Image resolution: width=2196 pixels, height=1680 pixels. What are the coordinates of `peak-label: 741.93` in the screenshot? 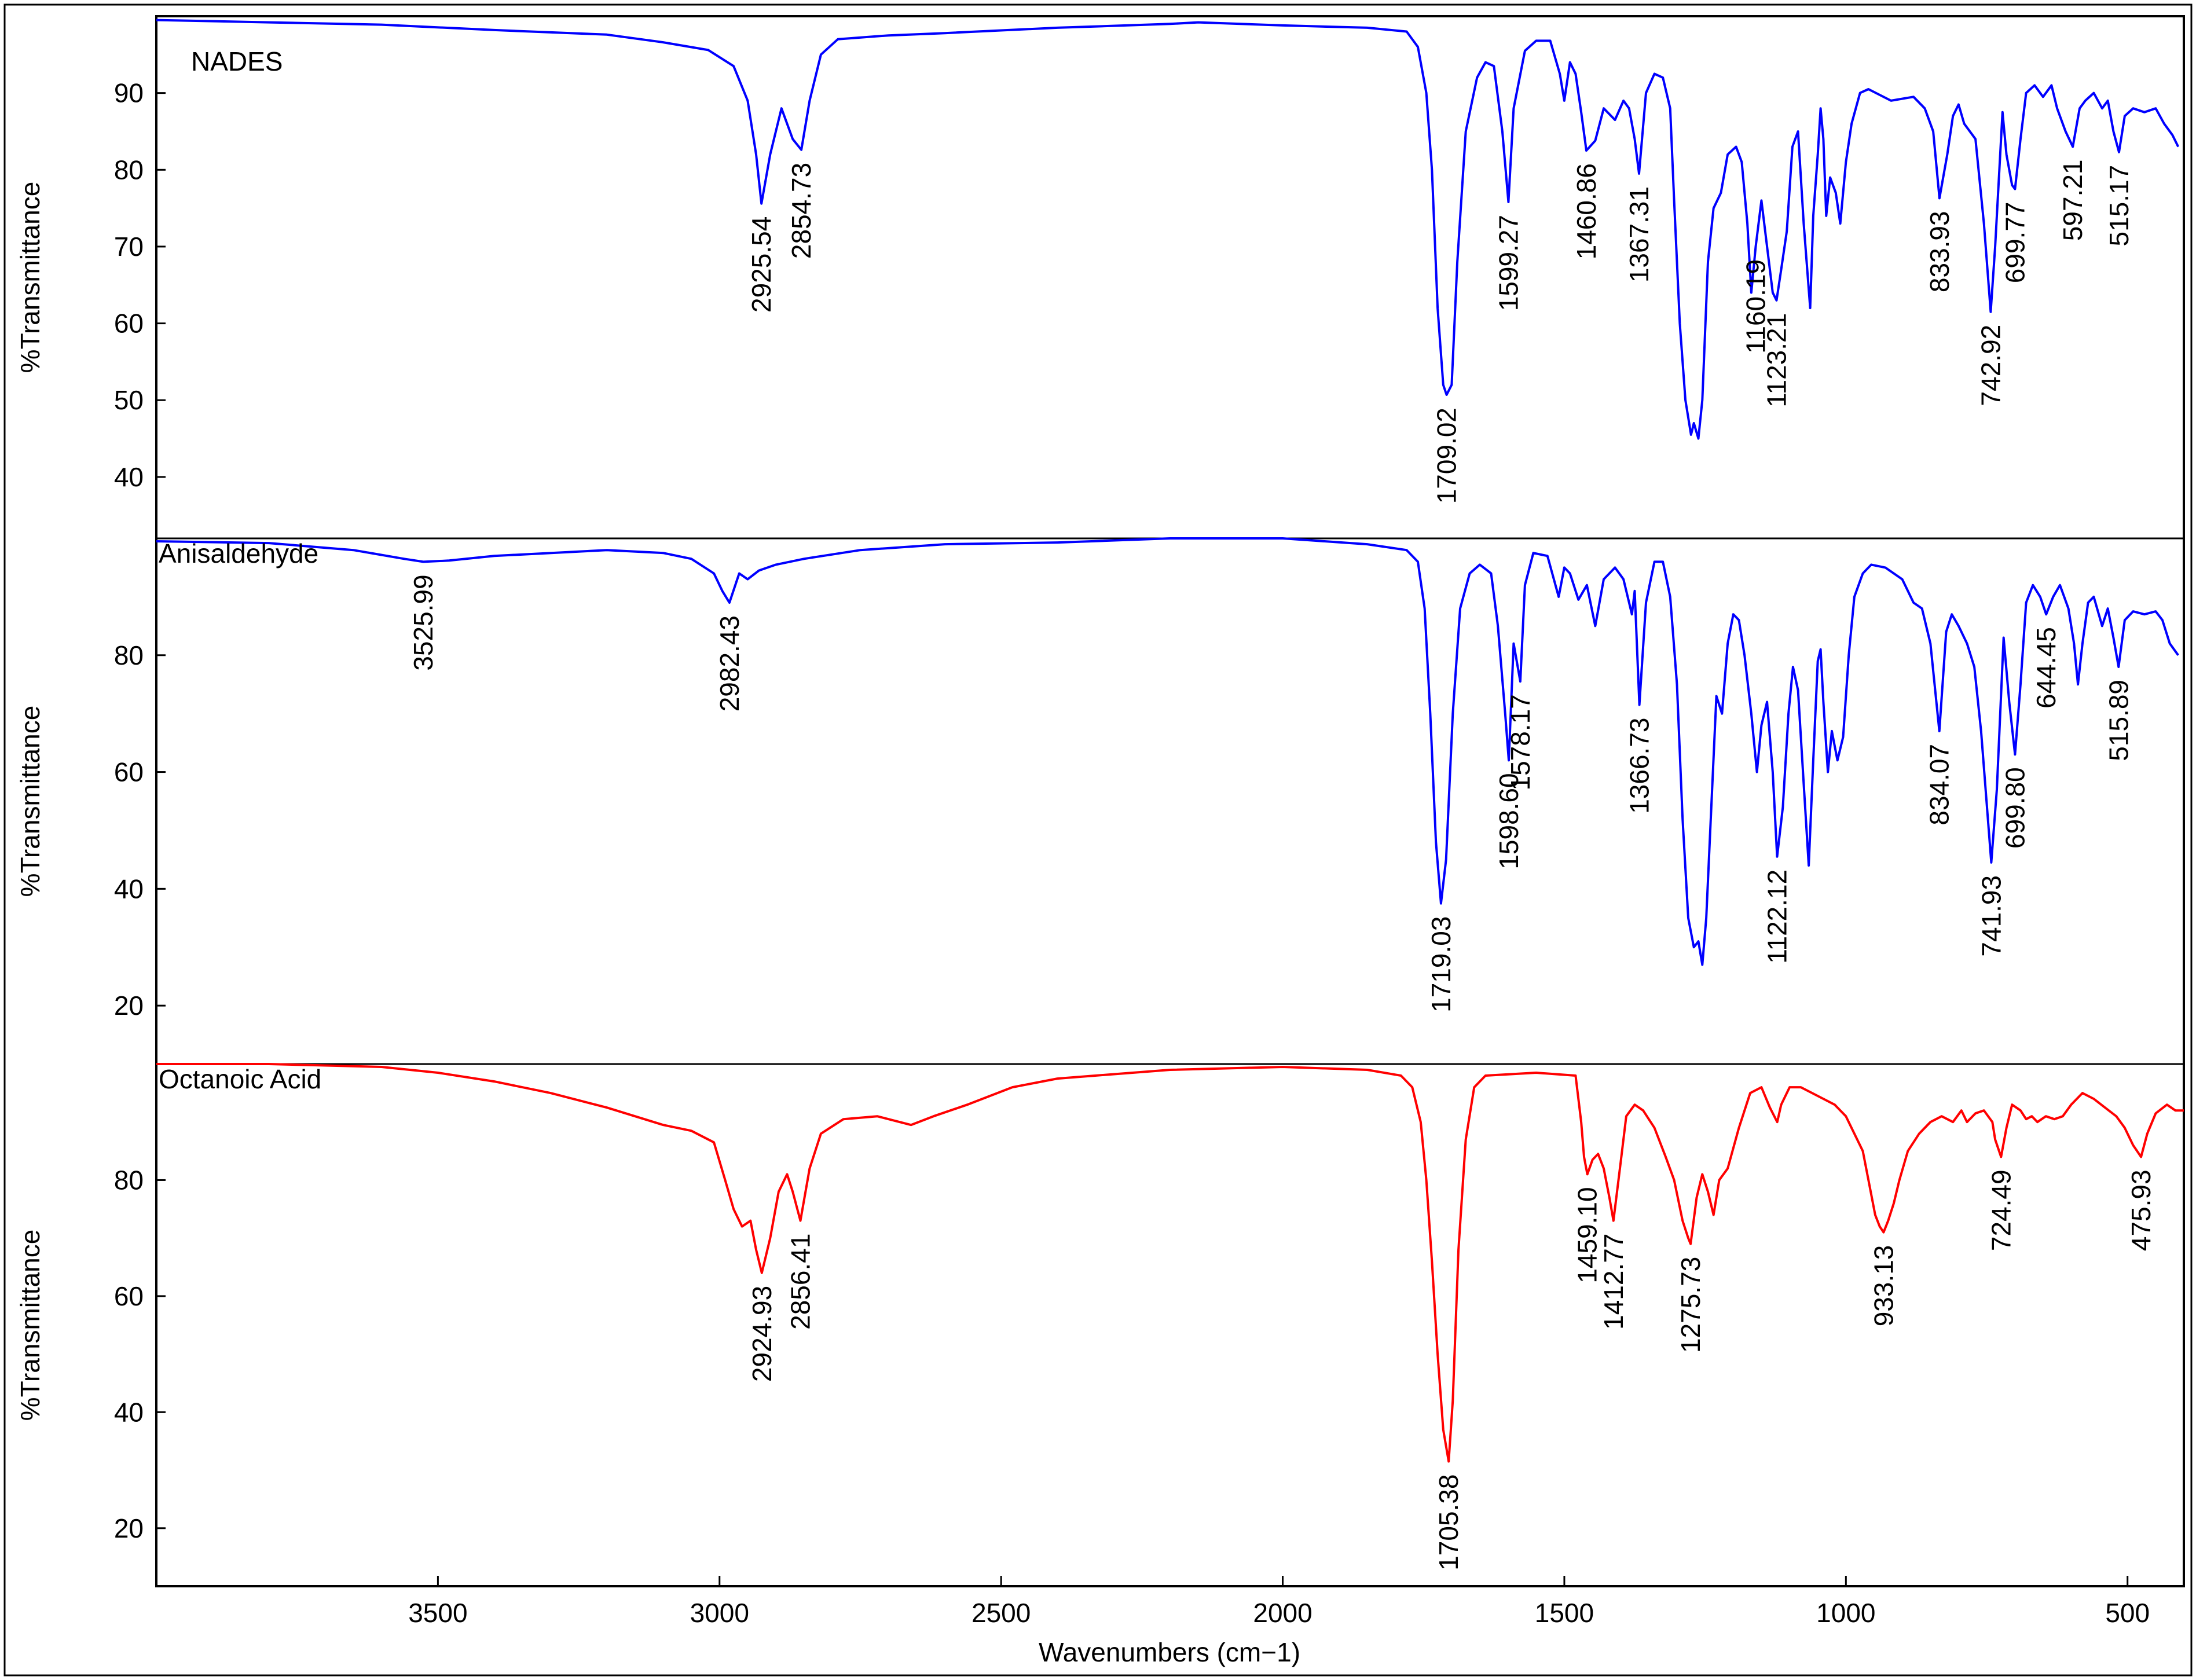 It's located at (1991, 916).